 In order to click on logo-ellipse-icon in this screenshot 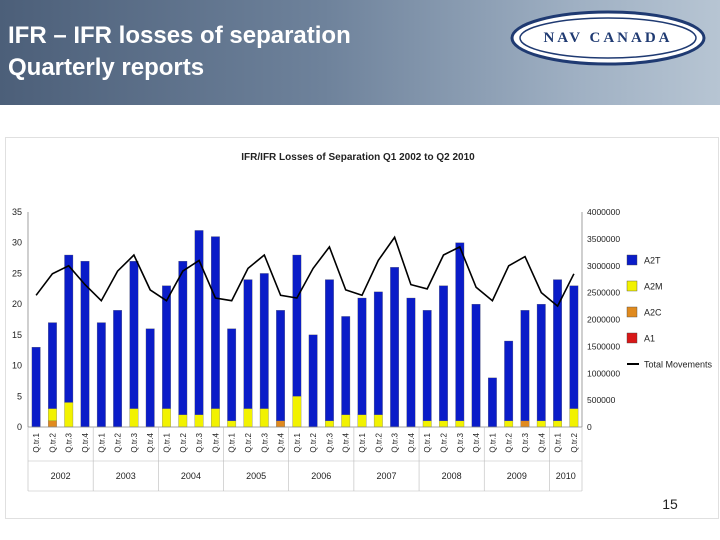, I will do `click(608, 38)`.